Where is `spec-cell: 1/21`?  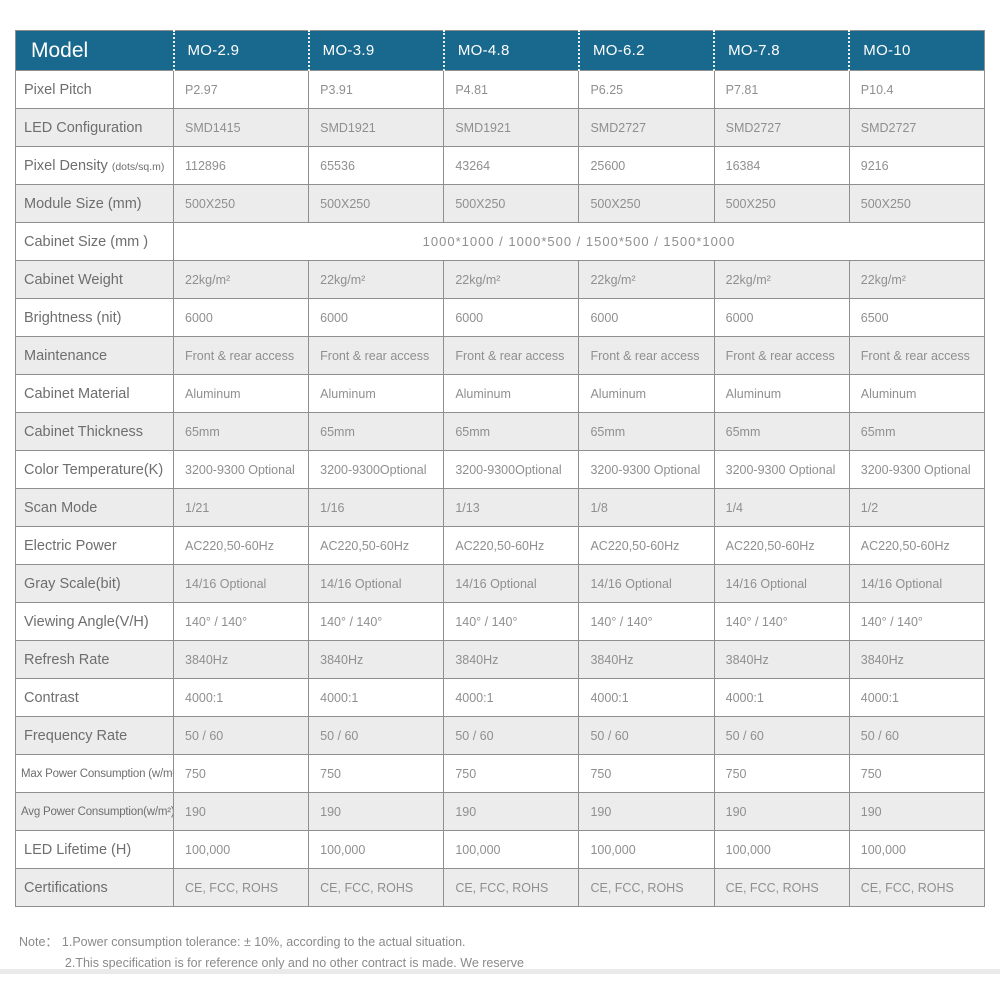 spec-cell: 1/21 is located at coordinates (241, 507).